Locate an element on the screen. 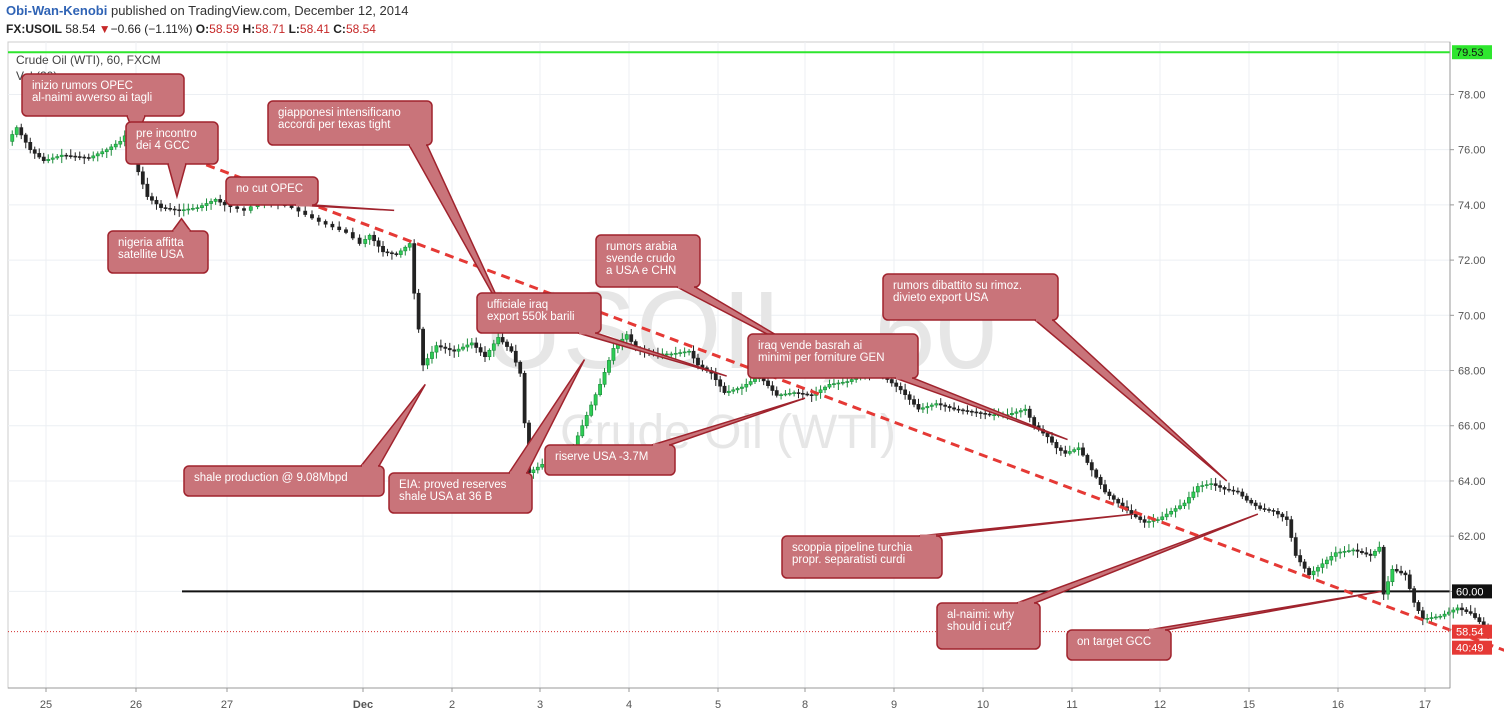 This screenshot has height=722, width=1504. badge-top-line: 79.53 is located at coordinates (1470, 53).